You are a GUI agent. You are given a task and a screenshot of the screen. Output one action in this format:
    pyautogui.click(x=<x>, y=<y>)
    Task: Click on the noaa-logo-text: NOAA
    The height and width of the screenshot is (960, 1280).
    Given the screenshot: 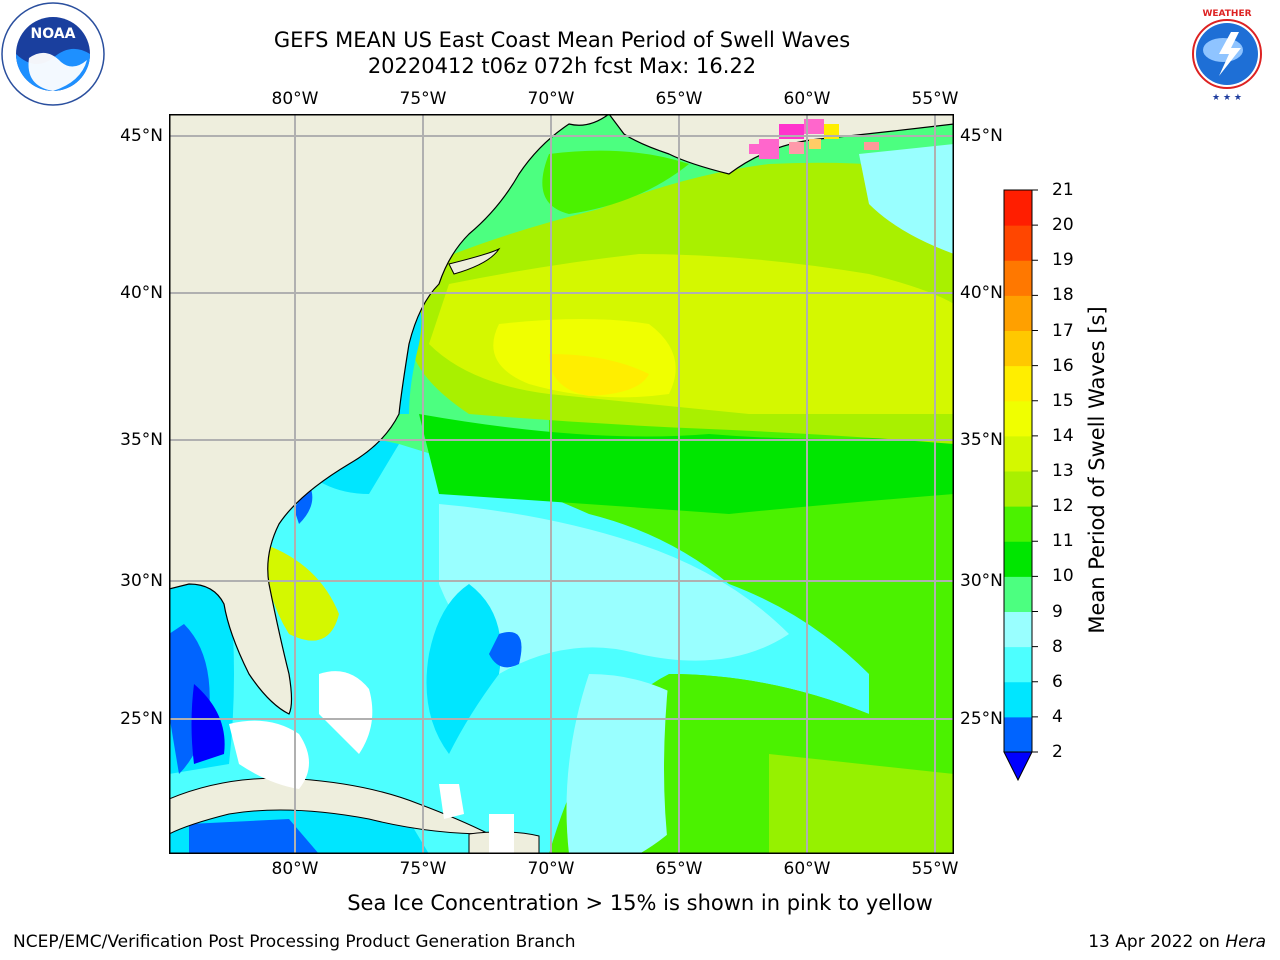 What is the action you would take?
    pyautogui.click(x=53, y=34)
    